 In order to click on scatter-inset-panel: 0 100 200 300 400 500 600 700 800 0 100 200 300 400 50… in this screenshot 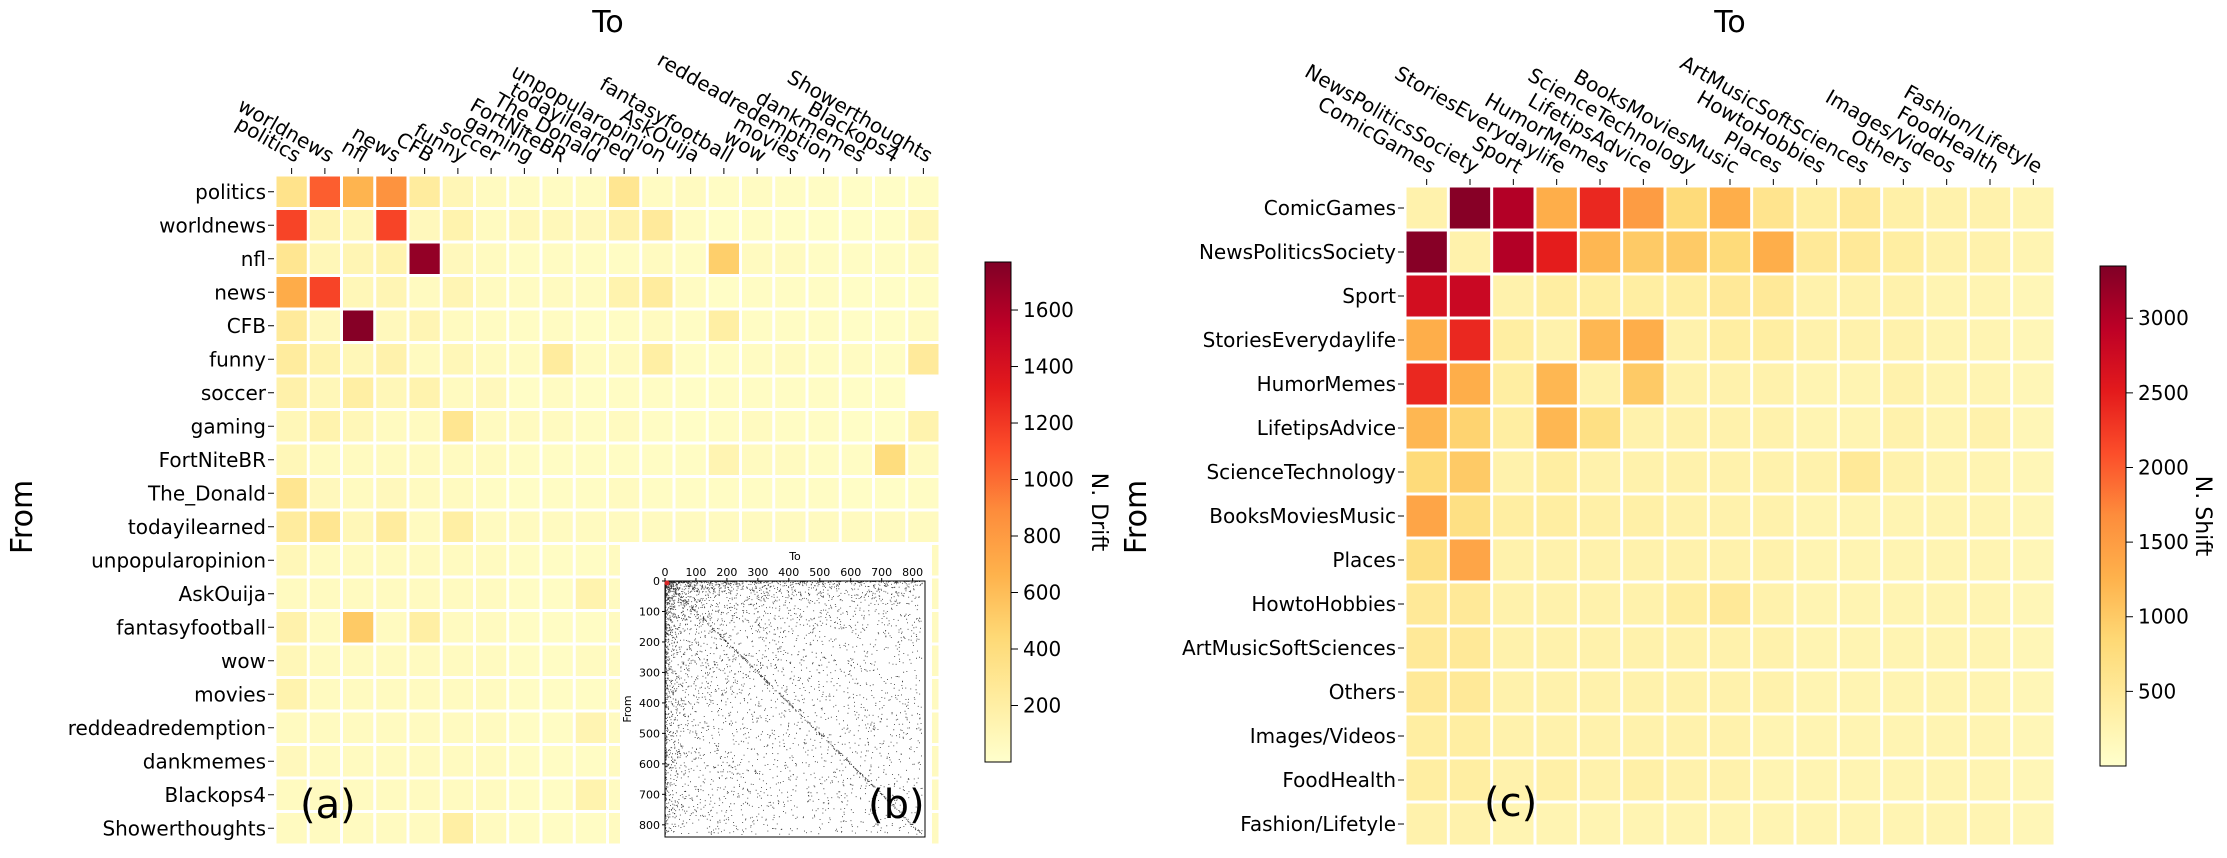, I will do `click(776, 697)`.